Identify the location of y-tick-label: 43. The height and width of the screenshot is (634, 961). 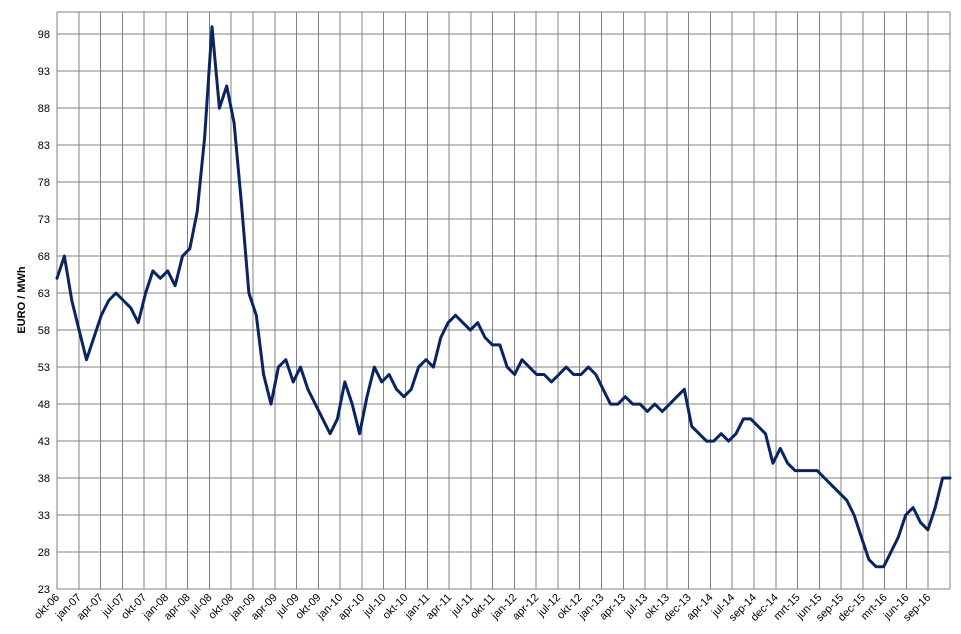
(44, 442).